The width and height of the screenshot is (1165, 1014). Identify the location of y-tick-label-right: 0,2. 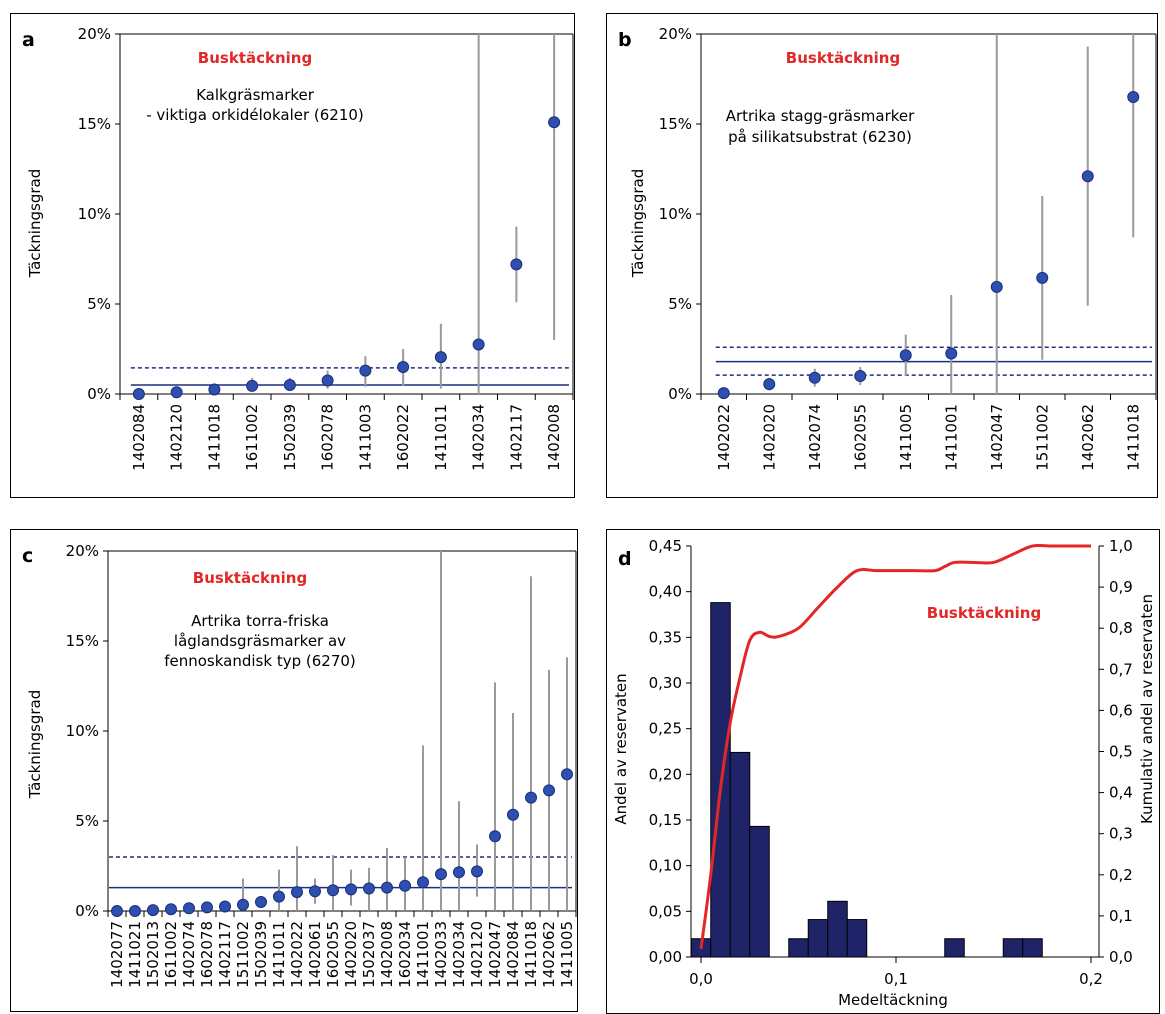
(1121, 875).